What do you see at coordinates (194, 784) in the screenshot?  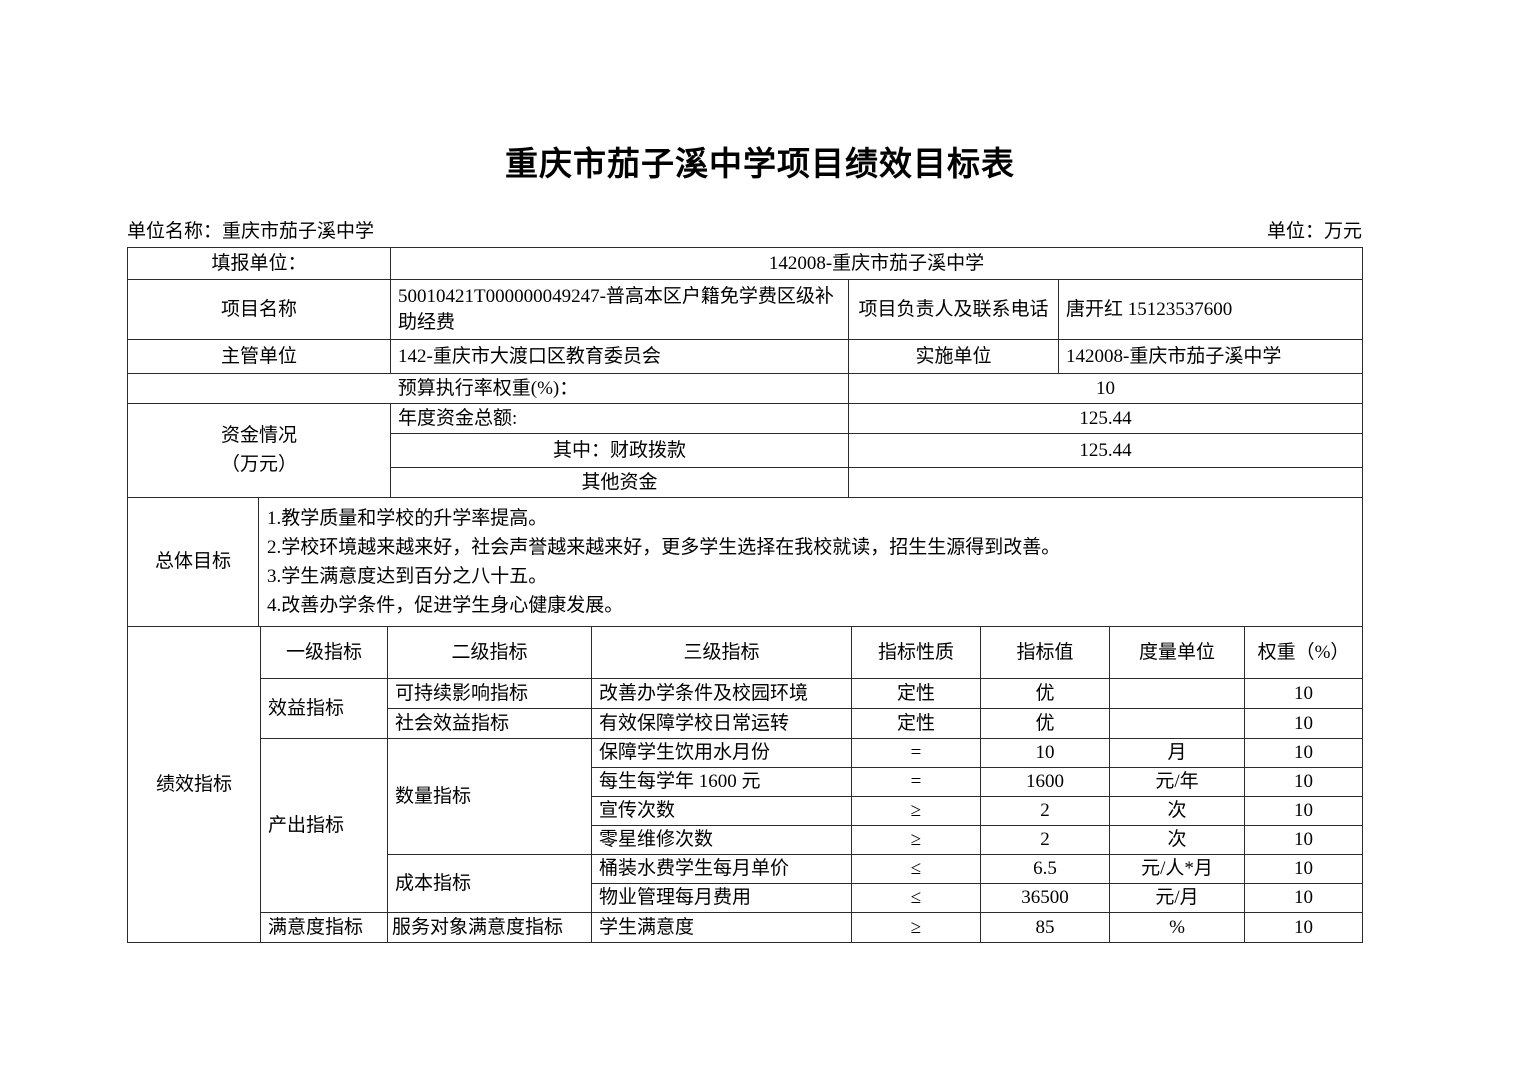 I see `performance-section-label: 绩效指标` at bounding box center [194, 784].